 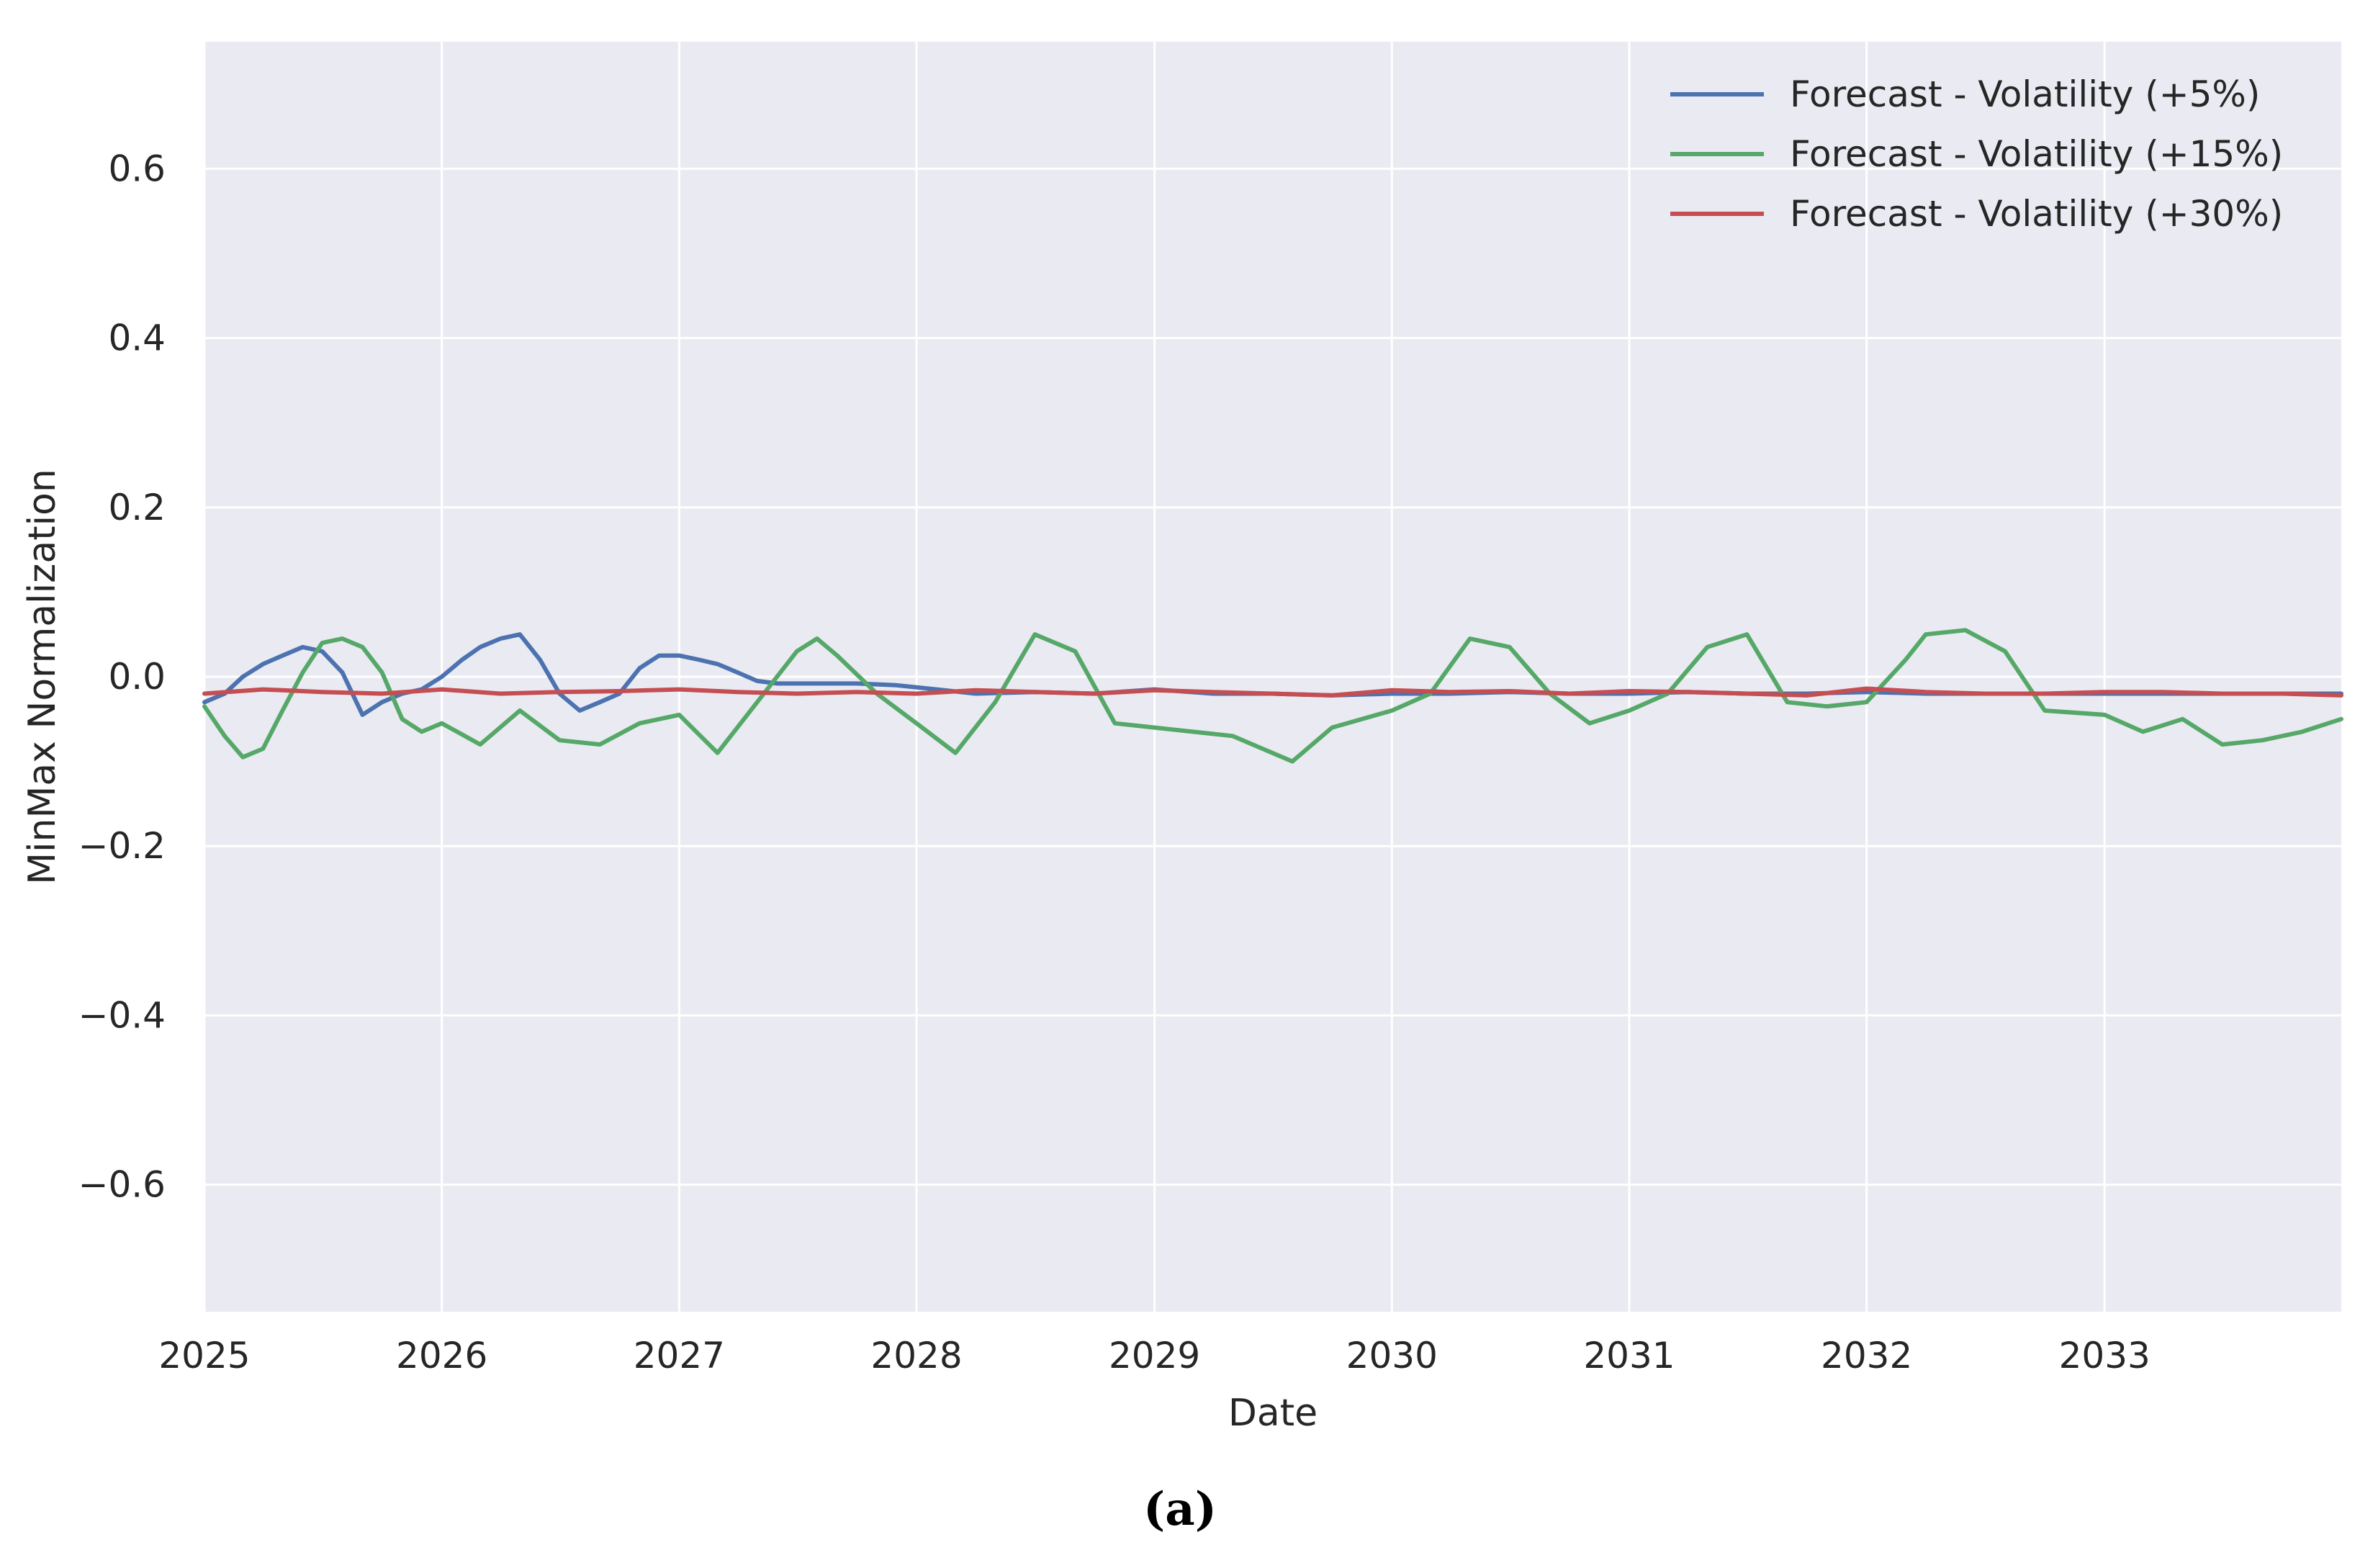 I want to click on legend-label: Forecast - Volatility (+5%), so click(x=2025, y=94).